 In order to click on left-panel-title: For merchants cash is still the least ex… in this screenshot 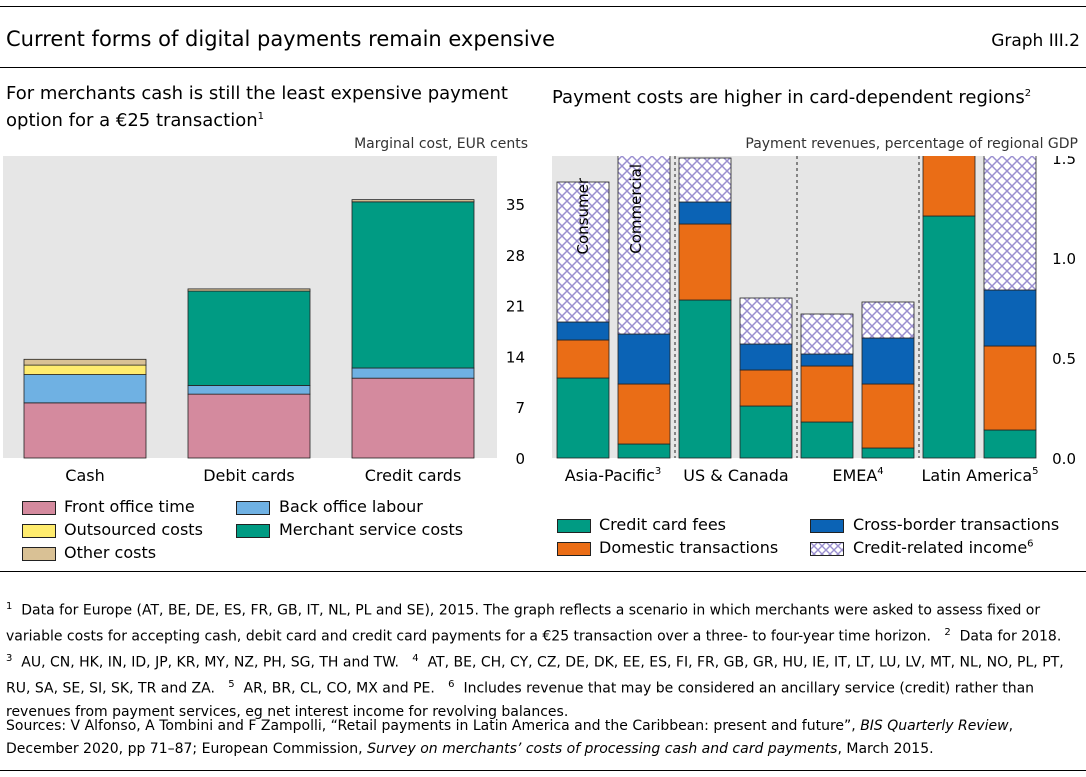, I will do `click(257, 107)`.